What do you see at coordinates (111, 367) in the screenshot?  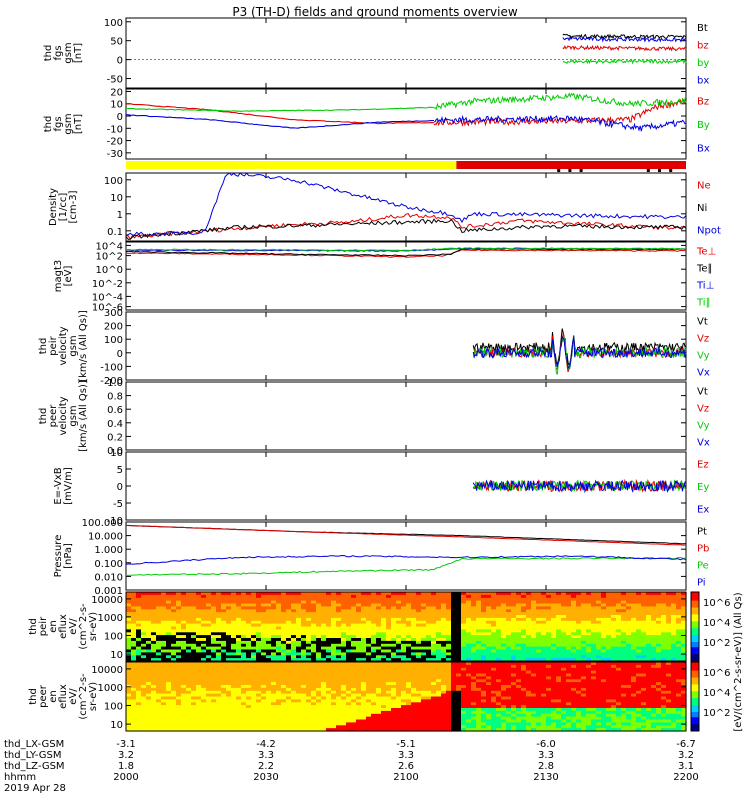 I see `y-tick-label: -100` at bounding box center [111, 367].